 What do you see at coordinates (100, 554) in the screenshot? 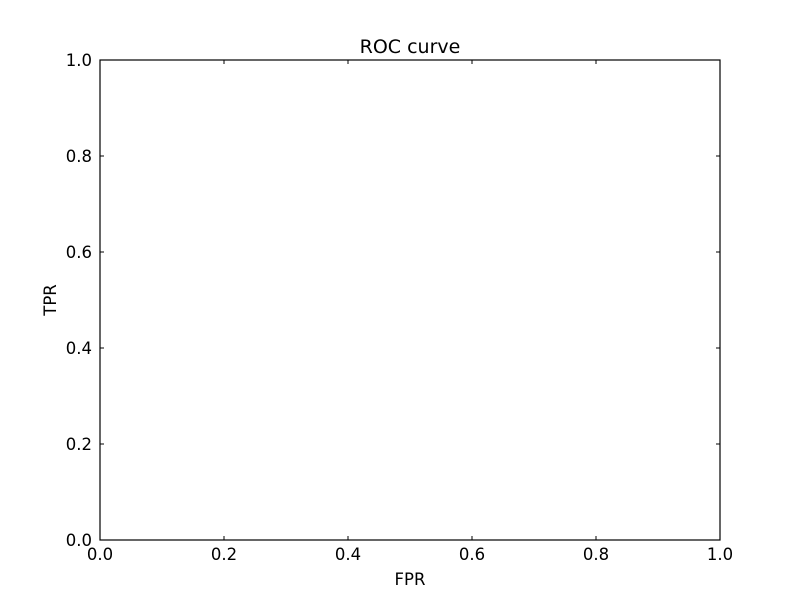
I see `x-tick-label: 0.0` at bounding box center [100, 554].